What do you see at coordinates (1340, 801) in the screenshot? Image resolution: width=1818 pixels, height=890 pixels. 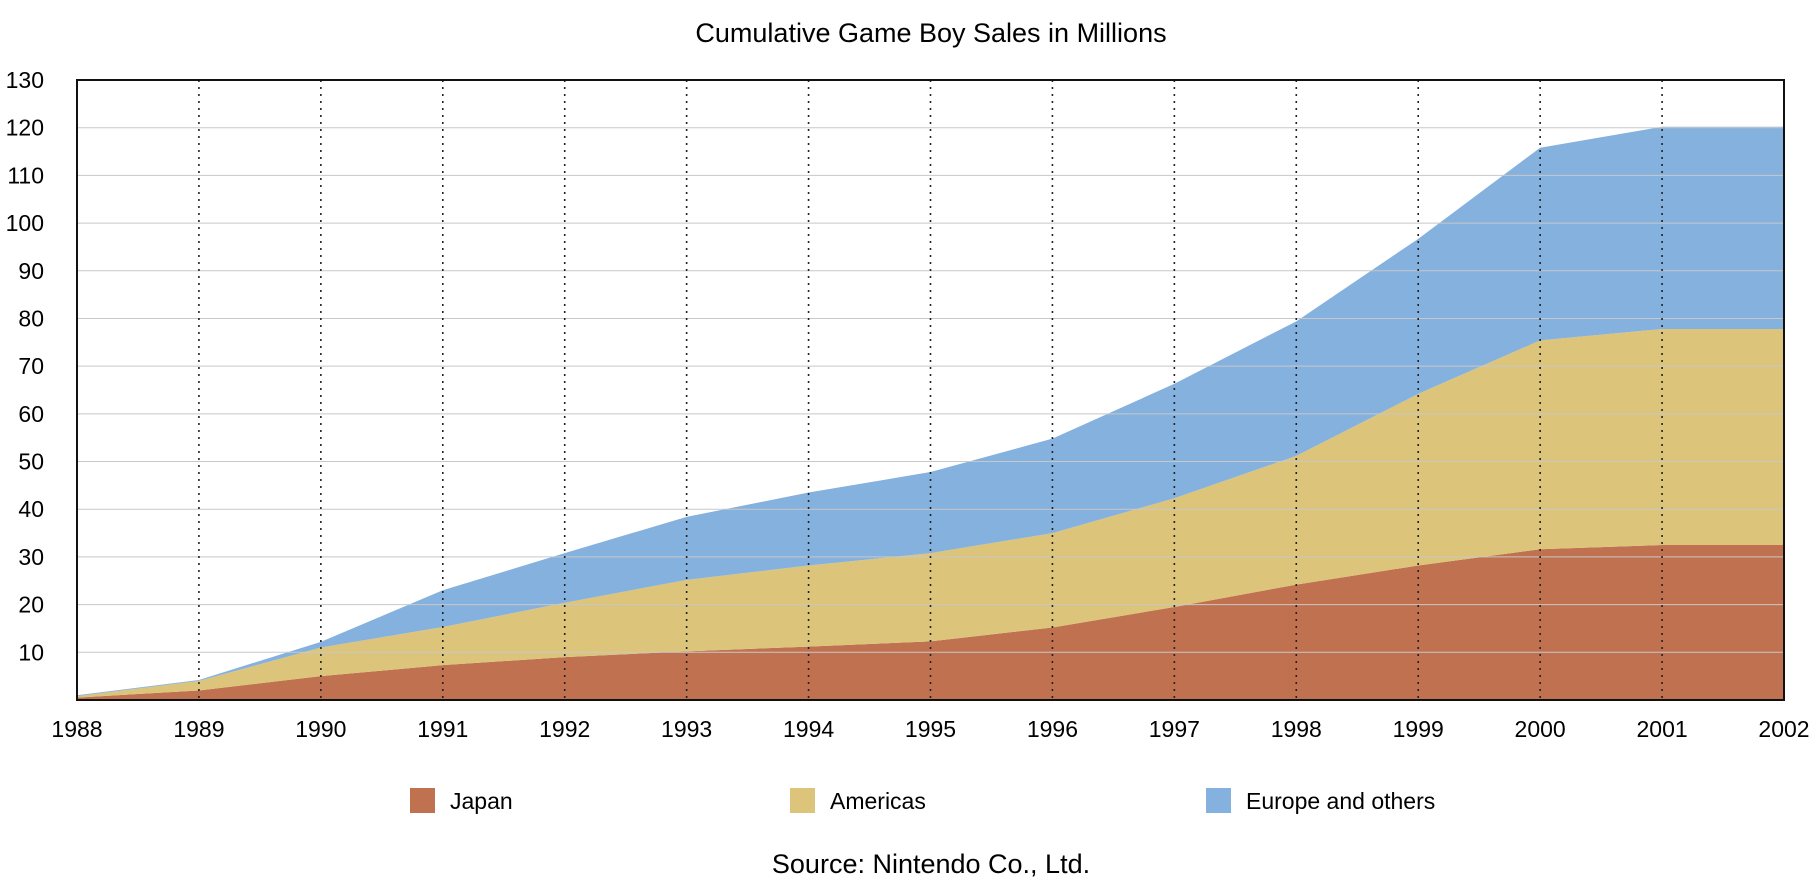 I see `legend-label-2: Europe and others` at bounding box center [1340, 801].